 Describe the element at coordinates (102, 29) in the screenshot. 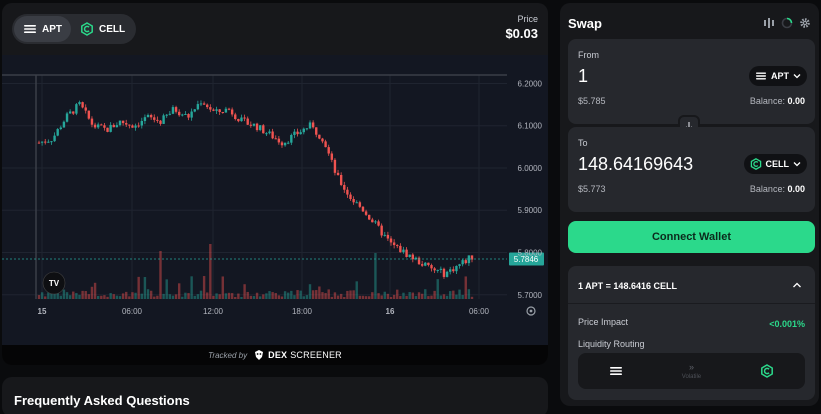

I see `tab-cell: CELL` at that location.